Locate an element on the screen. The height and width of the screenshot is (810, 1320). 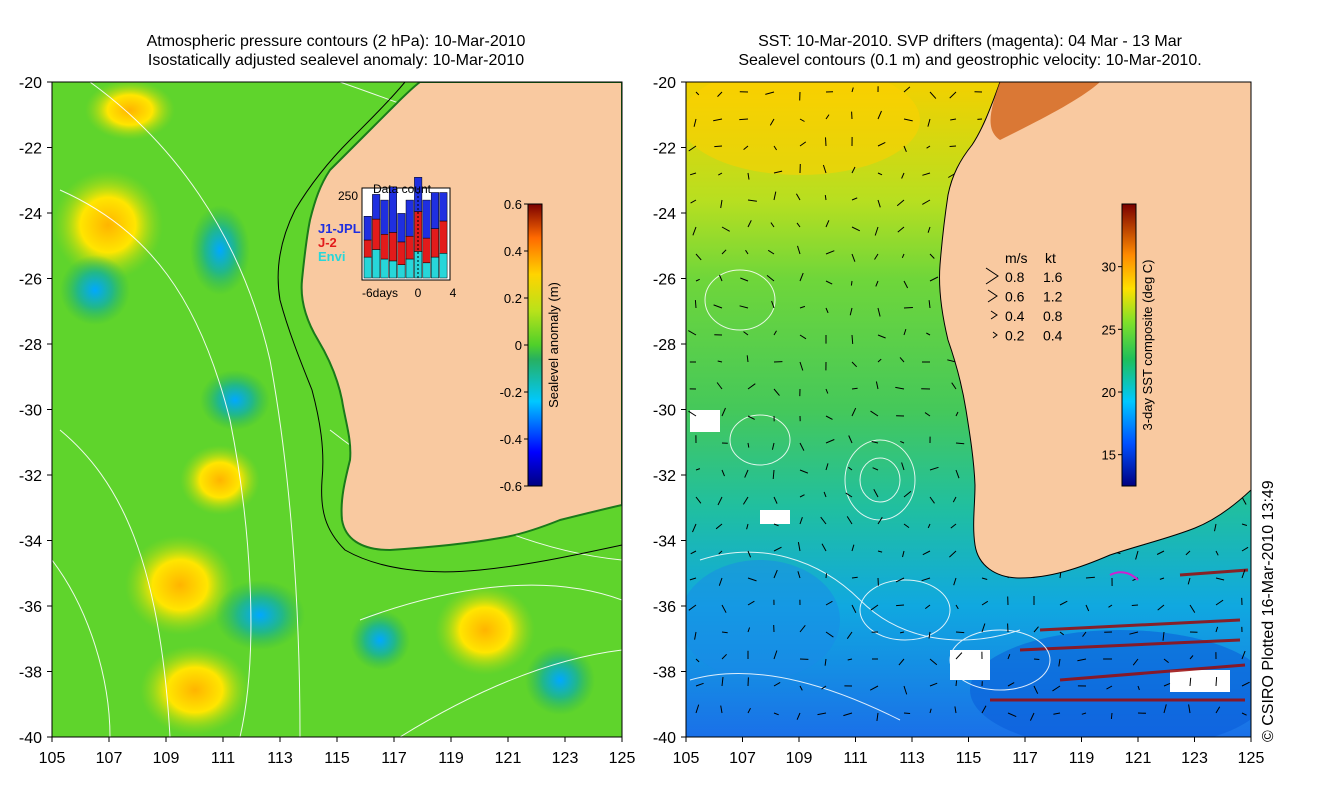
sst-cool-patch is located at coordinates (763, 620).